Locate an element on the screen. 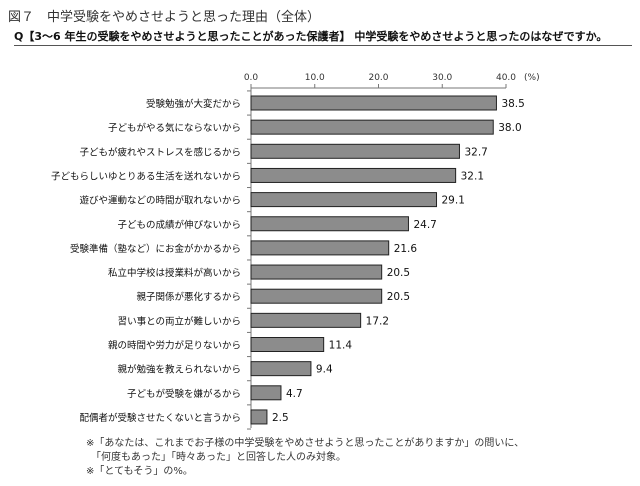  category-label: 子どもの成績が伸びないから is located at coordinates (179, 225).